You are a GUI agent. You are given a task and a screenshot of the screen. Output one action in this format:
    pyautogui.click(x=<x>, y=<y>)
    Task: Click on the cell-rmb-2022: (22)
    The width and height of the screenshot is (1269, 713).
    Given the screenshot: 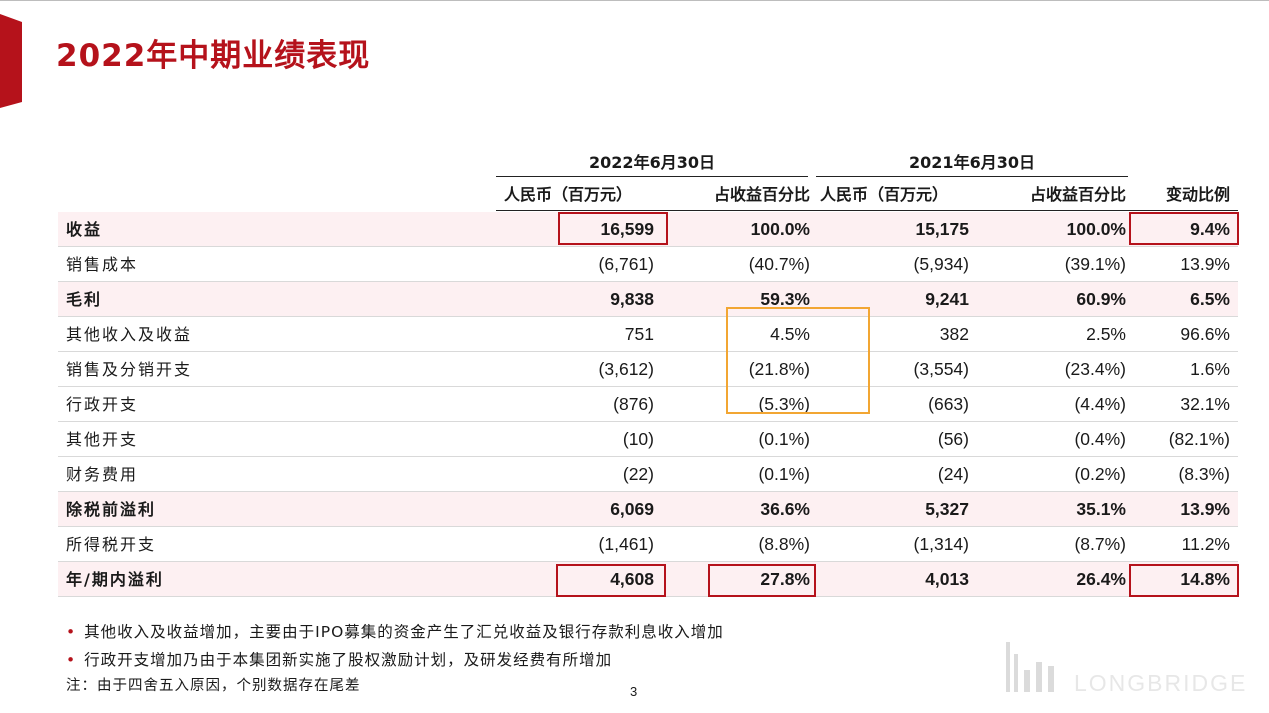 What is the action you would take?
    pyautogui.click(x=638, y=474)
    